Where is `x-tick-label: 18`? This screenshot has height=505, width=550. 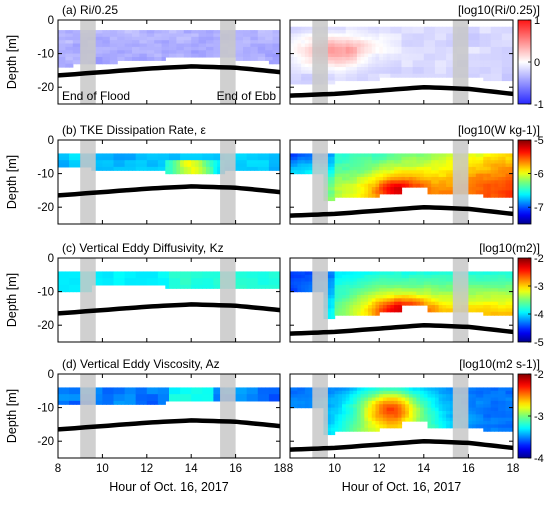
x-tick-label: 18 is located at coordinates (280, 469).